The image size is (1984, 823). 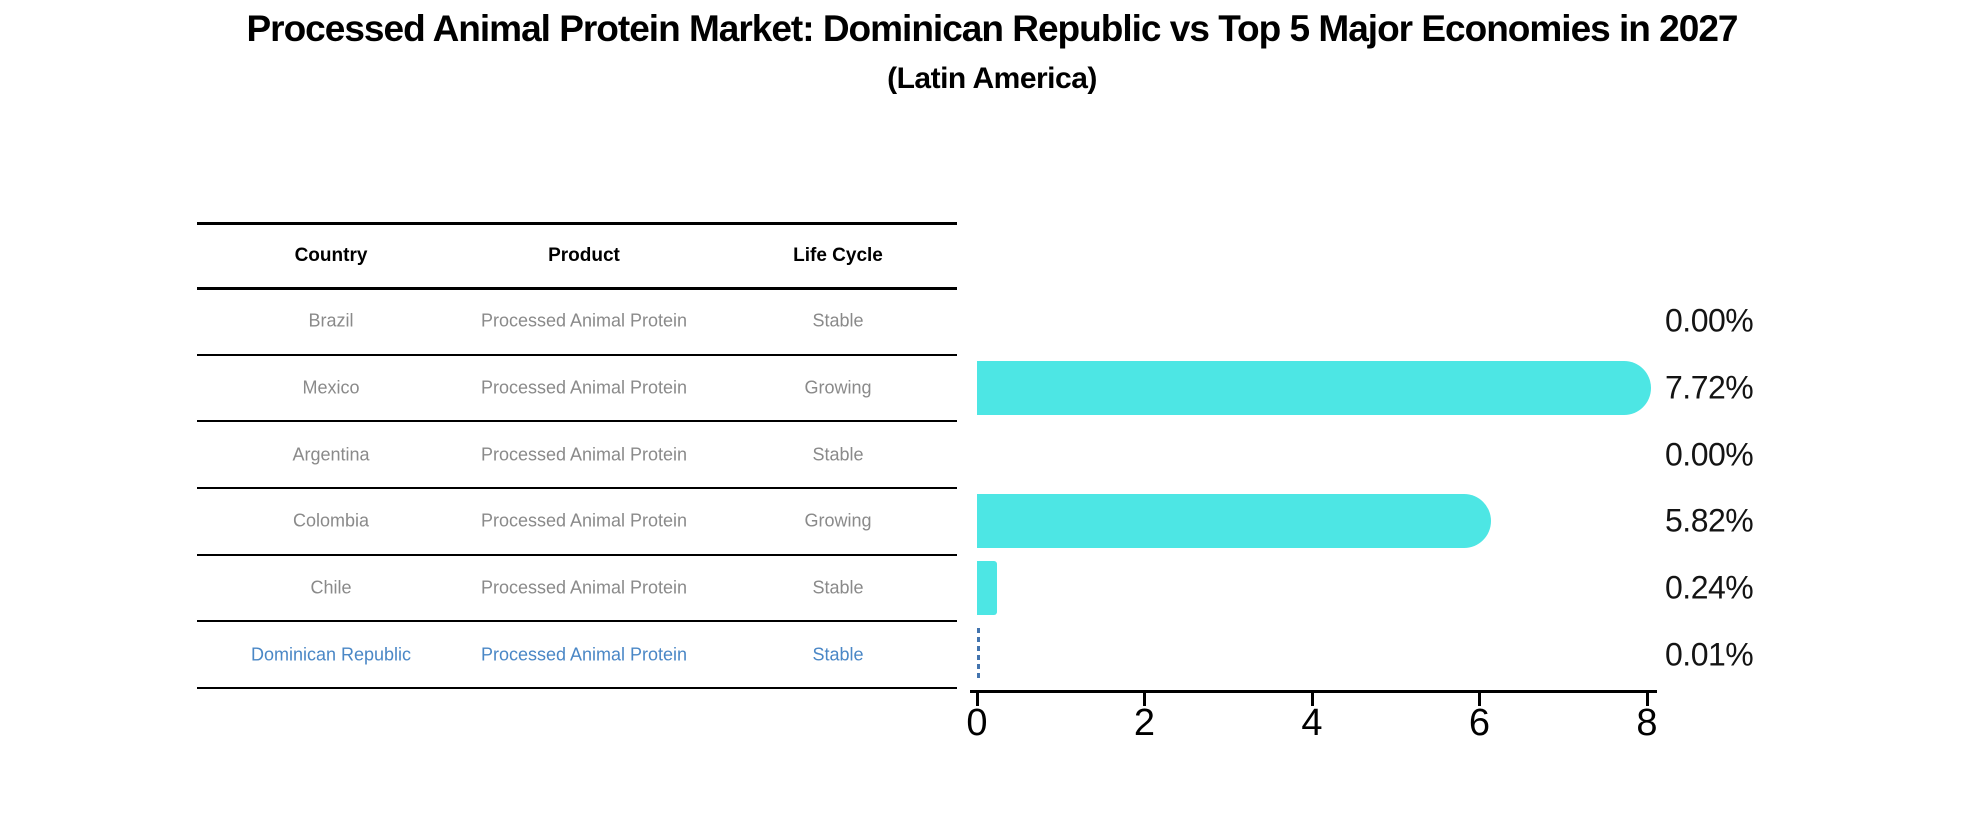 What do you see at coordinates (331, 454) in the screenshot?
I see `table-cell-country: Argentina` at bounding box center [331, 454].